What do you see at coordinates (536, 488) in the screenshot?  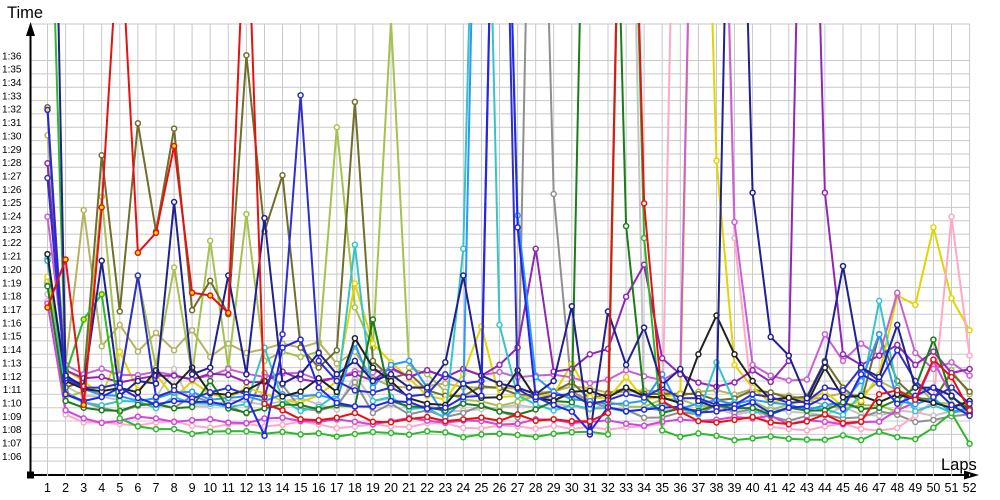 I see `svg-text: 28` at bounding box center [536, 488].